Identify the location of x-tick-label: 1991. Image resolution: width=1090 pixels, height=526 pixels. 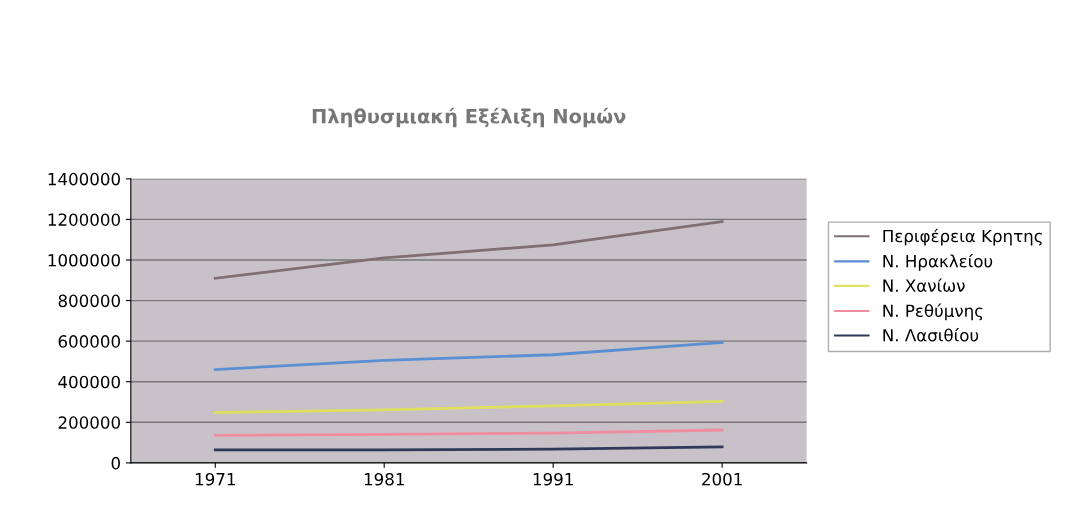
(553, 479).